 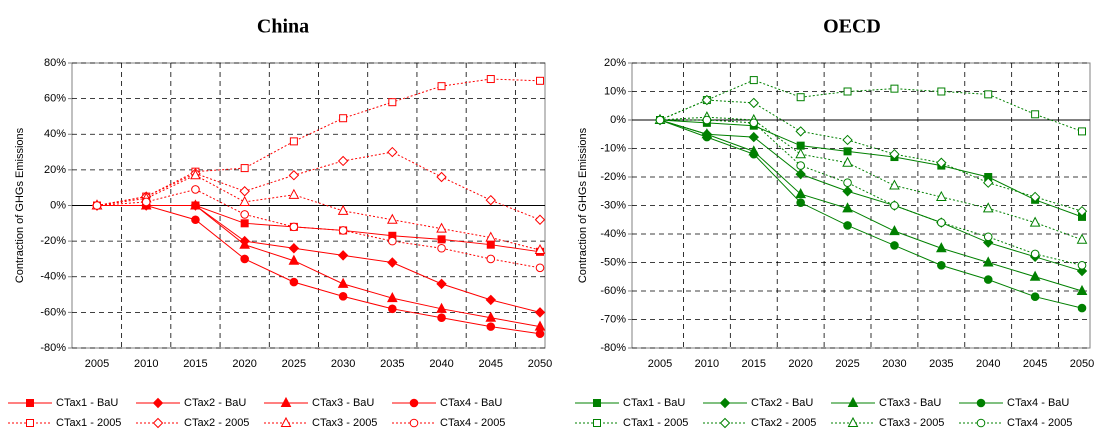 I want to click on legend-label: CTax1 - 2005, so click(x=655, y=423).